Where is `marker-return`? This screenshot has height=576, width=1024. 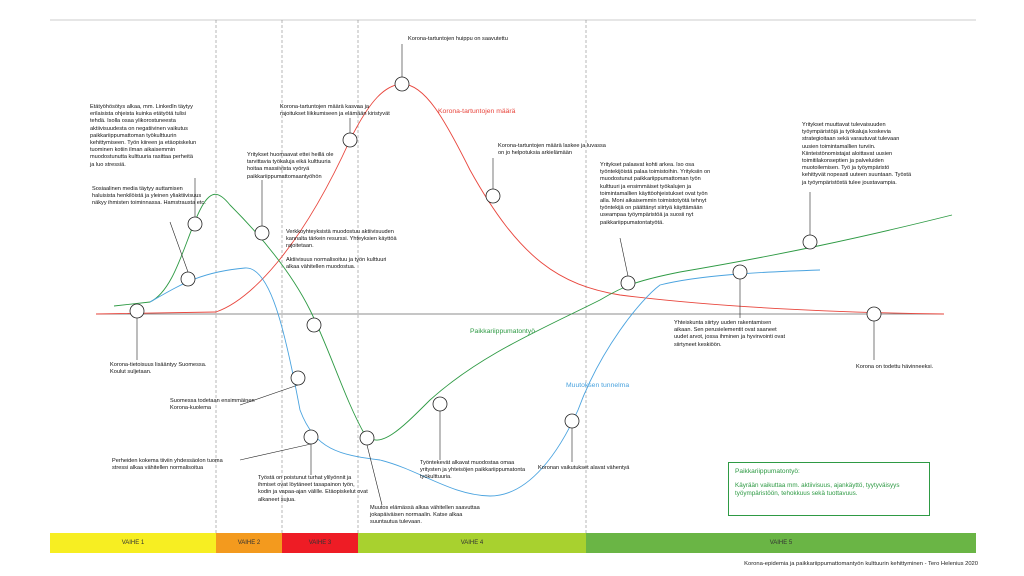 marker-return is located at coordinates (628, 283).